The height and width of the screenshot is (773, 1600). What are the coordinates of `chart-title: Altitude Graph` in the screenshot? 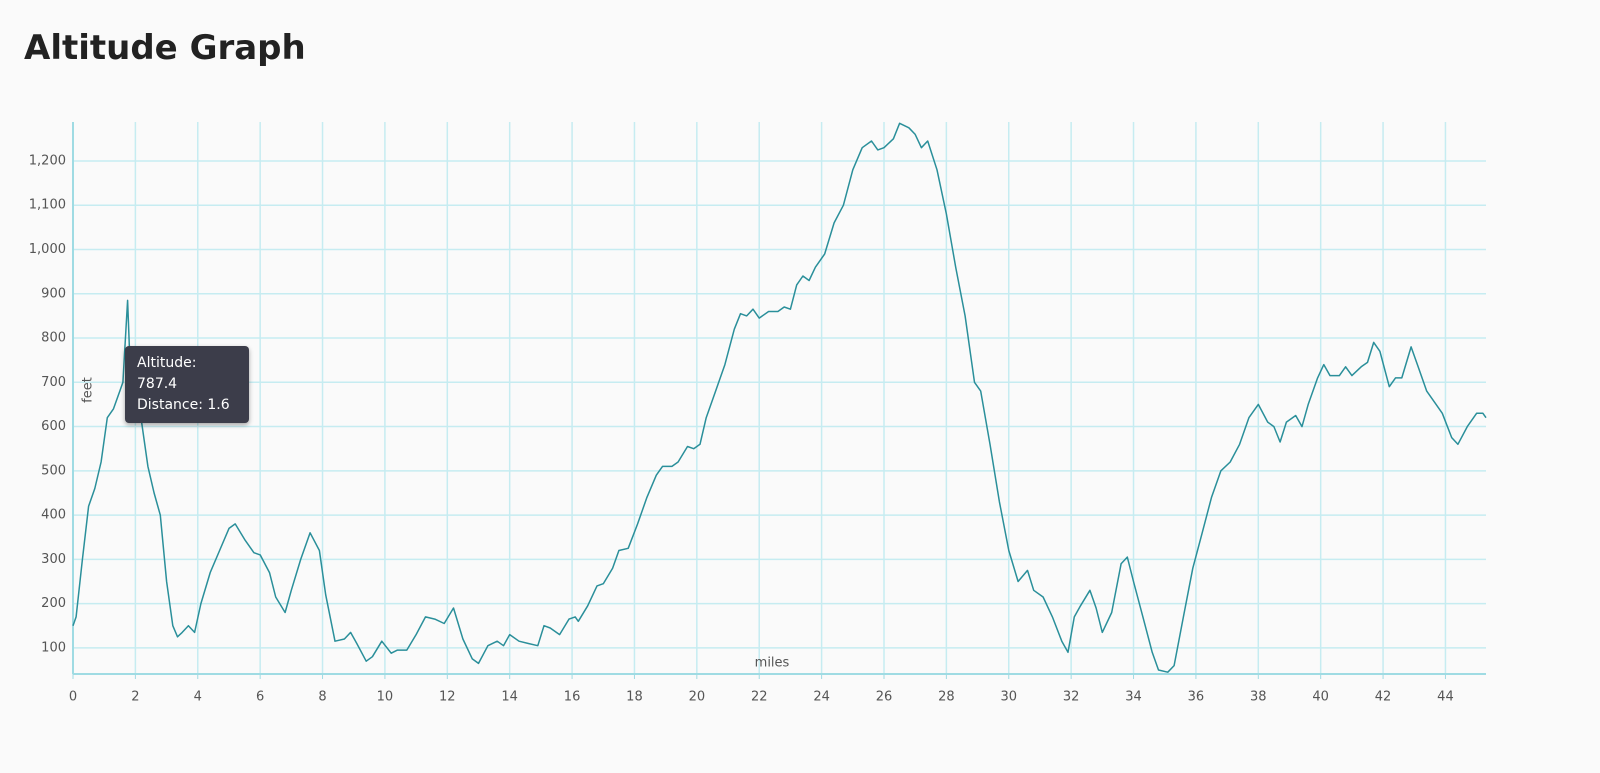 It's located at (165, 48).